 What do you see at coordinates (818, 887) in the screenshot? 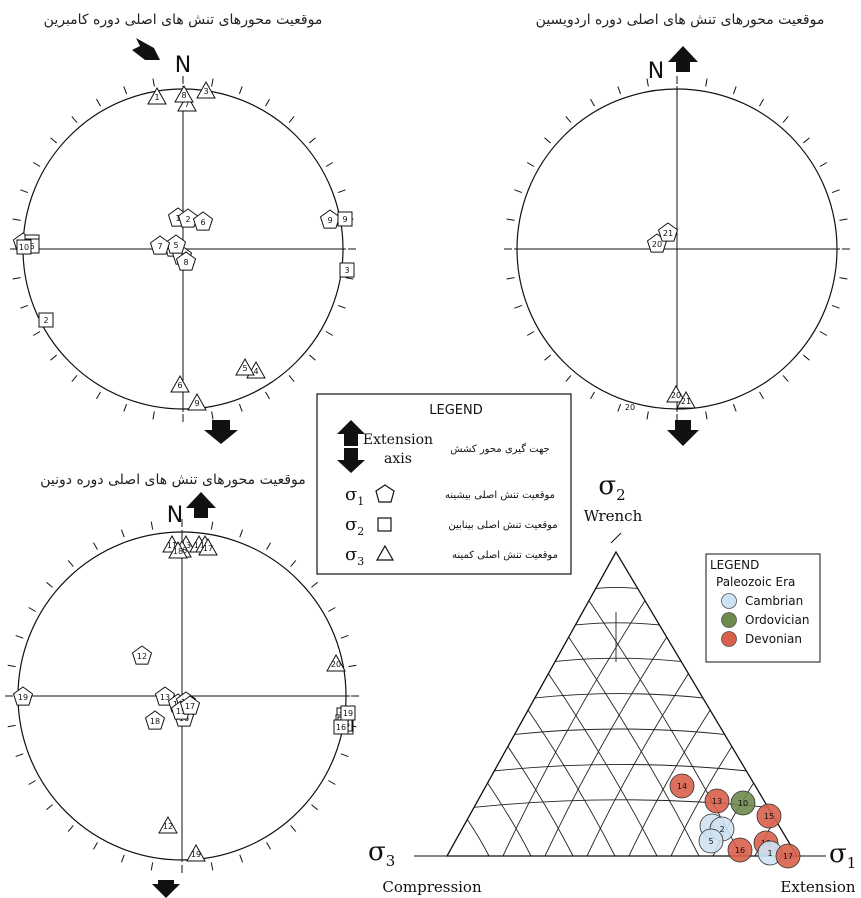
I see `ternary-right-label: Extension` at bounding box center [818, 887].